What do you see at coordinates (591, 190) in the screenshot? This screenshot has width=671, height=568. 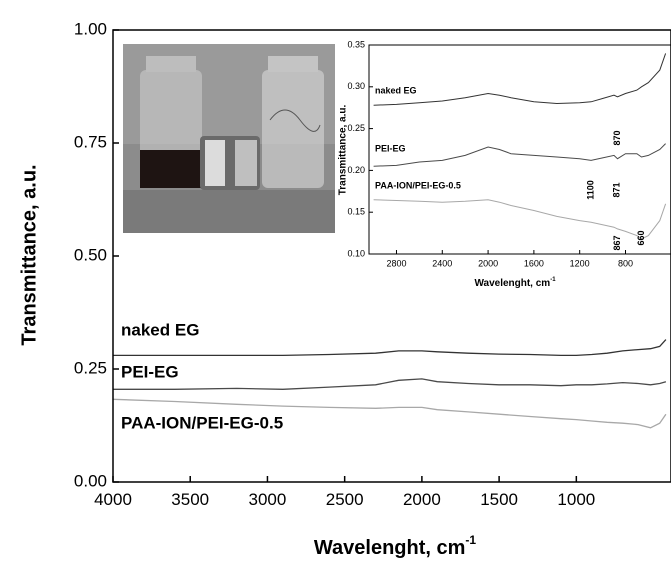 I see `peak-label: 1100` at bounding box center [591, 190].